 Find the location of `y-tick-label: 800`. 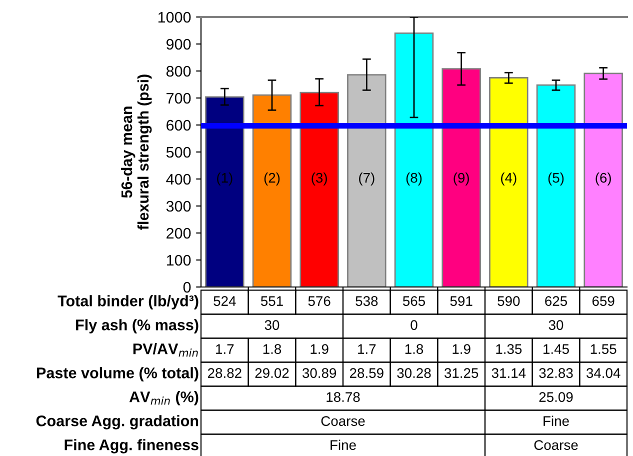

y-tick-label: 800 is located at coordinates (178, 71).